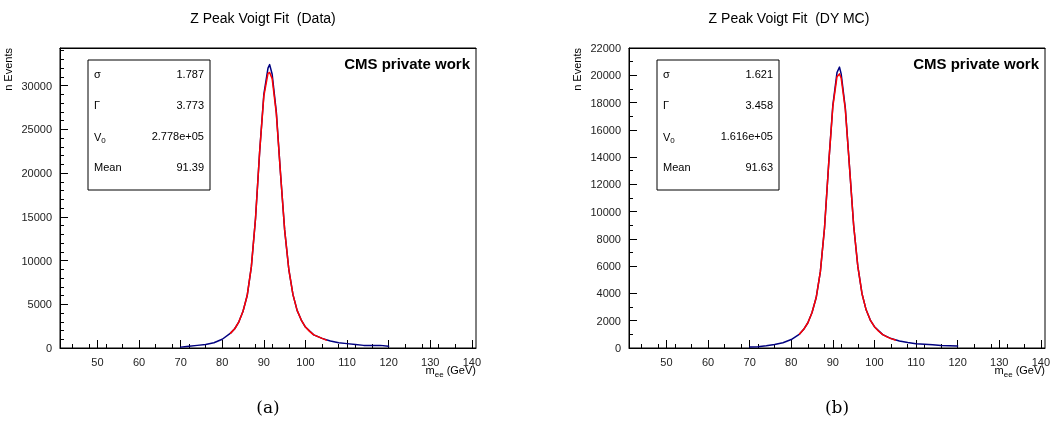 This screenshot has width=1053, height=425. Describe the element at coordinates (605, 184) in the screenshot. I see `y-tick-label: 12000` at that location.